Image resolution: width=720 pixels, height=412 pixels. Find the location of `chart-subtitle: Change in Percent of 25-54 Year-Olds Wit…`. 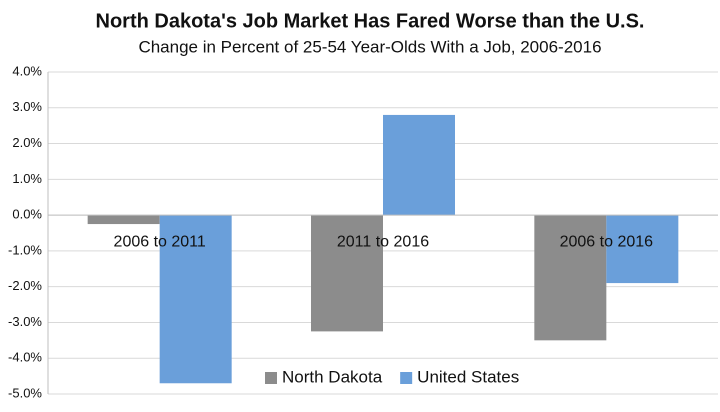

chart-subtitle: Change in Percent of 25-54 Year-Olds Wit… is located at coordinates (369, 46).